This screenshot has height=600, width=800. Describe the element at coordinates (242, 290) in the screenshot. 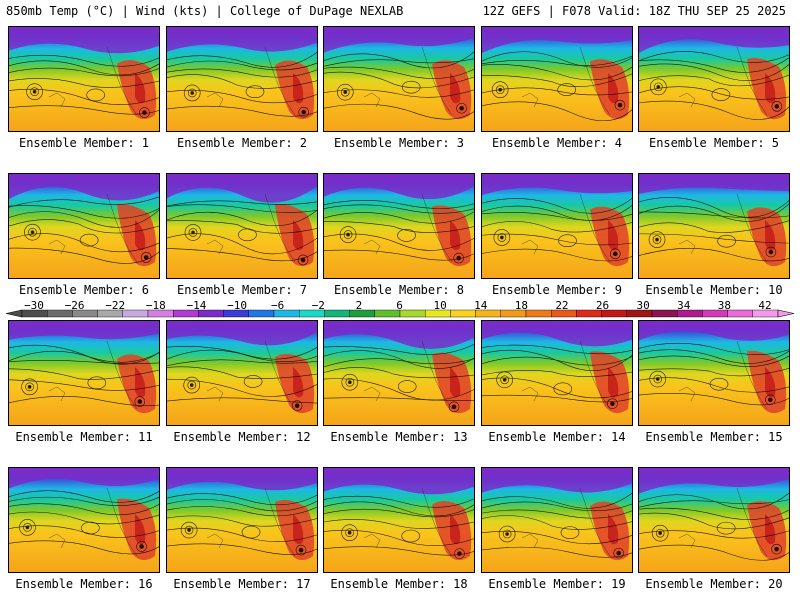

I see `ensemble-member-caption: Ensemble Member: 7` at that location.